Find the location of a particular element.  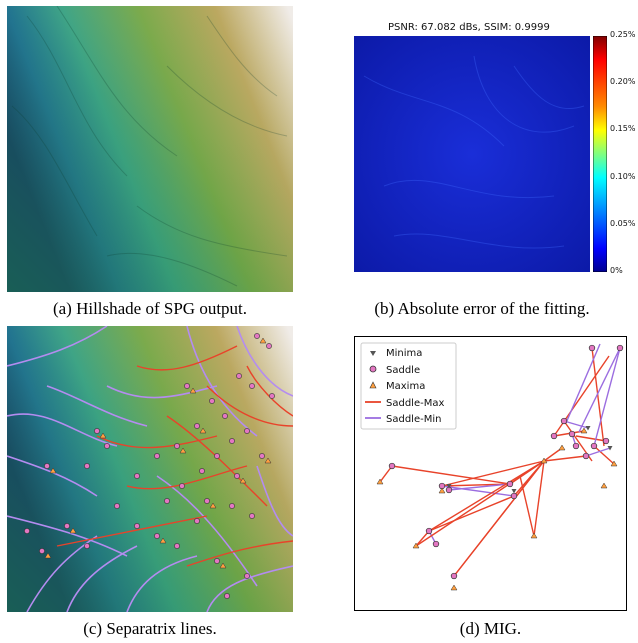

colorbar-tick-label: 0.25% is located at coordinates (623, 34).